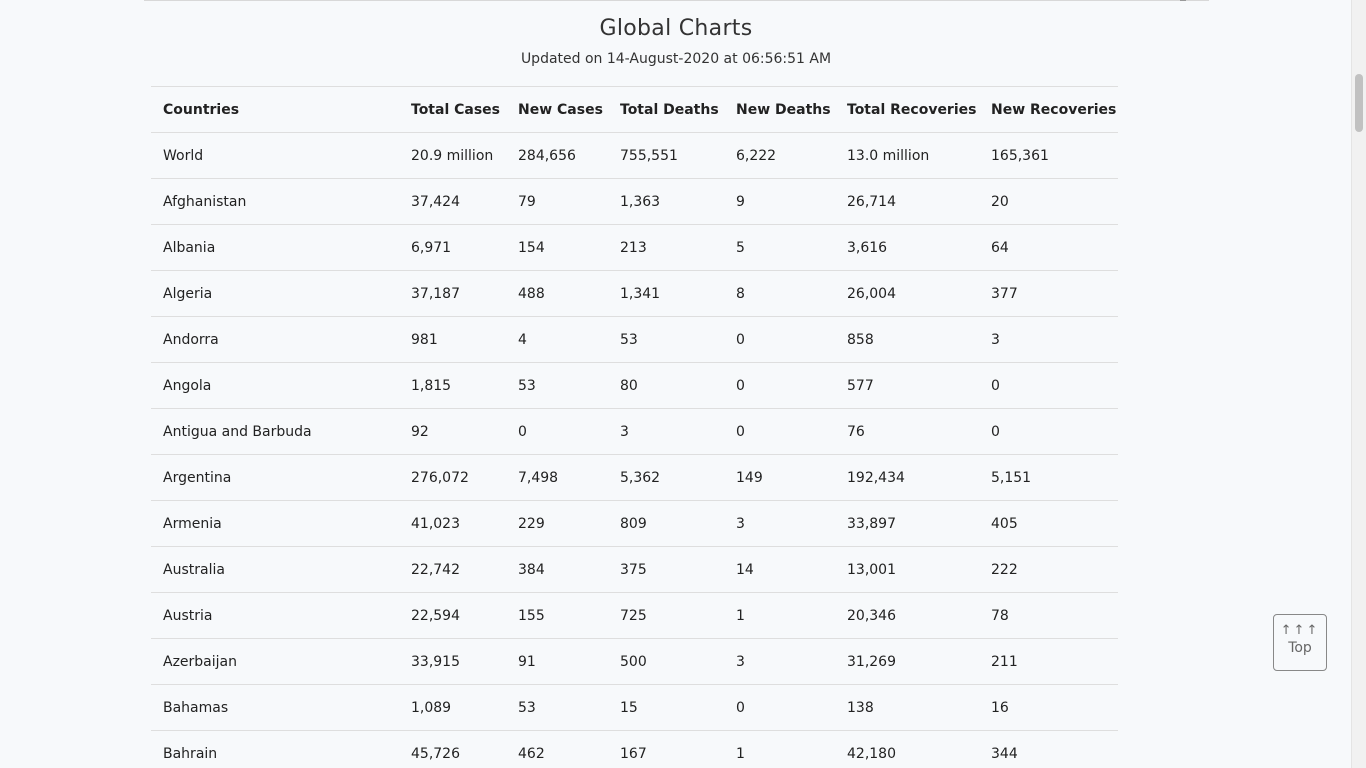  What do you see at coordinates (275, 431) in the screenshot?
I see `cell-country: Antigua and Barbuda` at bounding box center [275, 431].